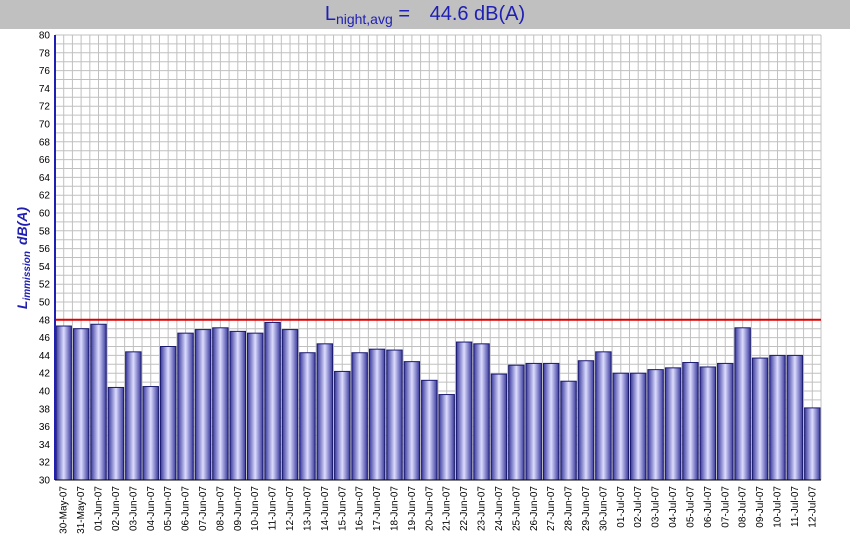  What do you see at coordinates (238, 508) in the screenshot?
I see `x-tick-label: 09-Jun-07` at bounding box center [238, 508].